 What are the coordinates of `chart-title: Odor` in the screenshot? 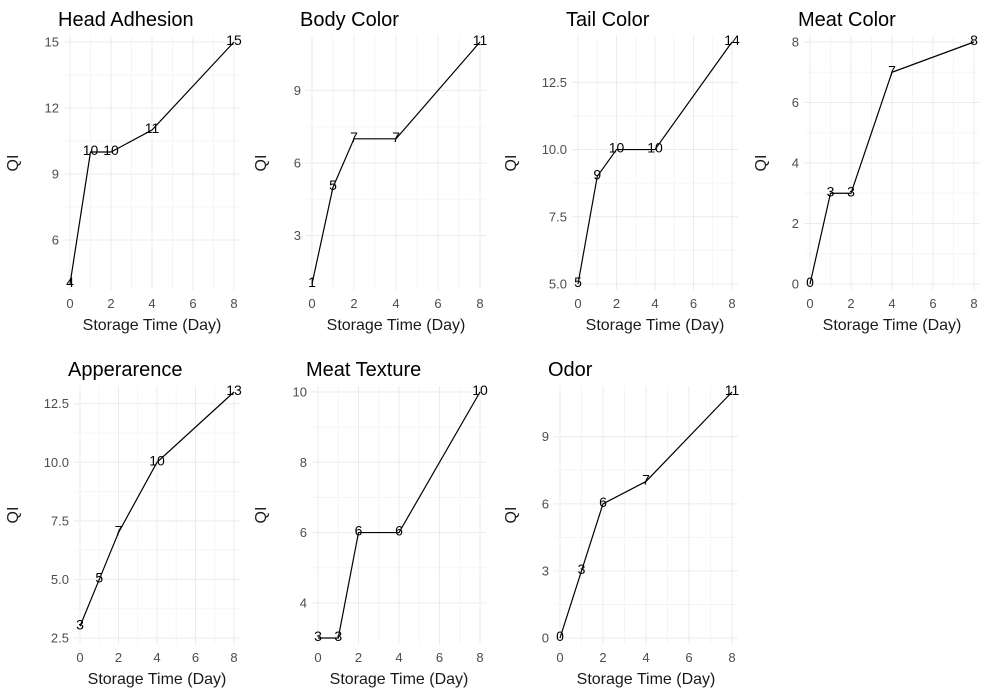 It's located at (570, 370).